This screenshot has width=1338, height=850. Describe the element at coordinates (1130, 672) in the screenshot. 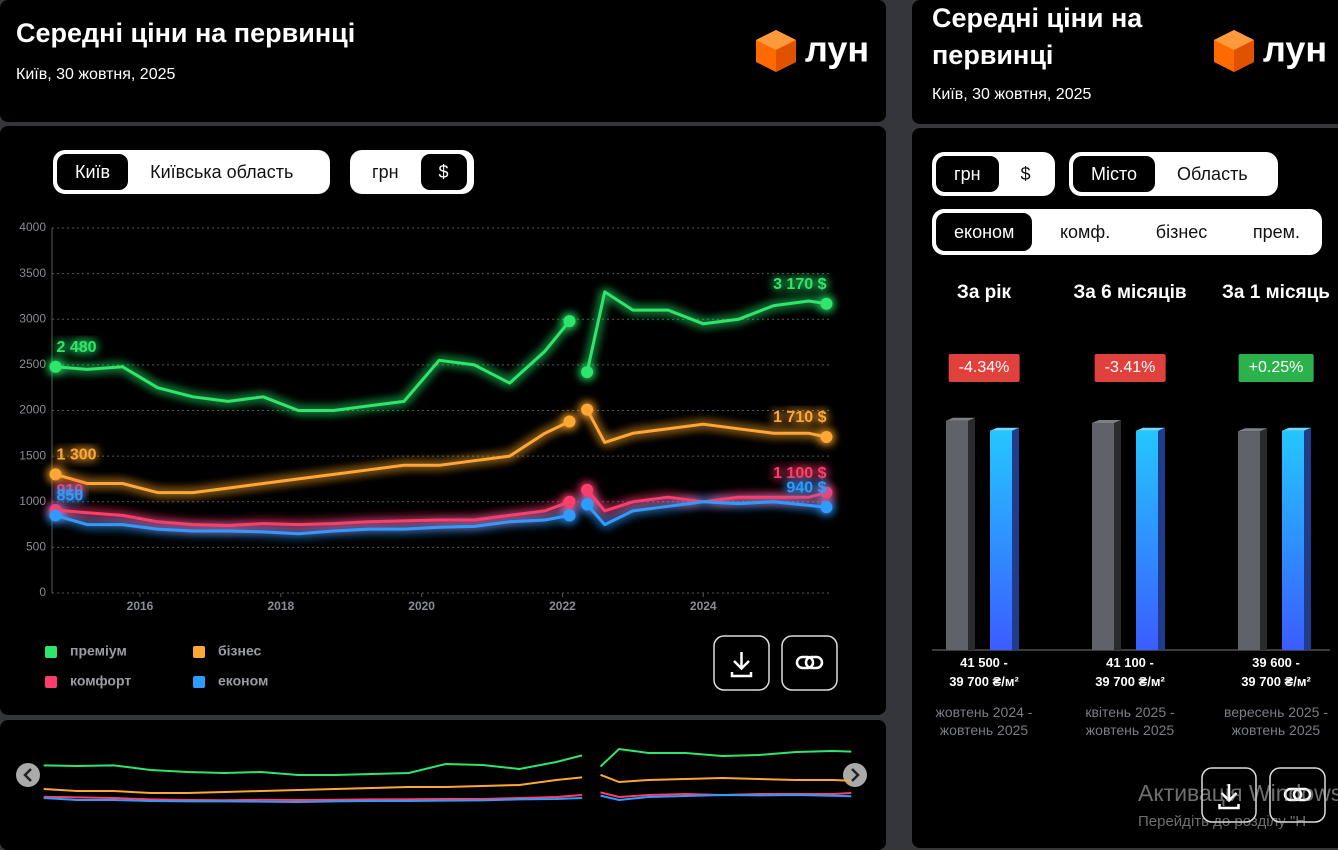

I see `price-range: 41 100 - 39 700 ₴/м²` at that location.